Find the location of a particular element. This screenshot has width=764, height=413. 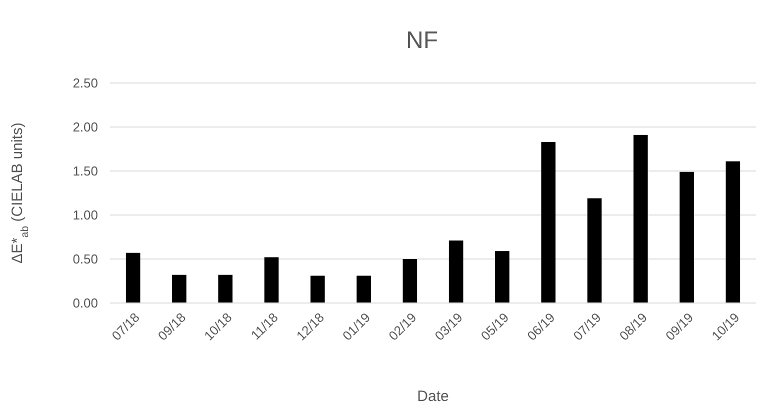

y-tick-label: 0.00 is located at coordinates (85, 303).